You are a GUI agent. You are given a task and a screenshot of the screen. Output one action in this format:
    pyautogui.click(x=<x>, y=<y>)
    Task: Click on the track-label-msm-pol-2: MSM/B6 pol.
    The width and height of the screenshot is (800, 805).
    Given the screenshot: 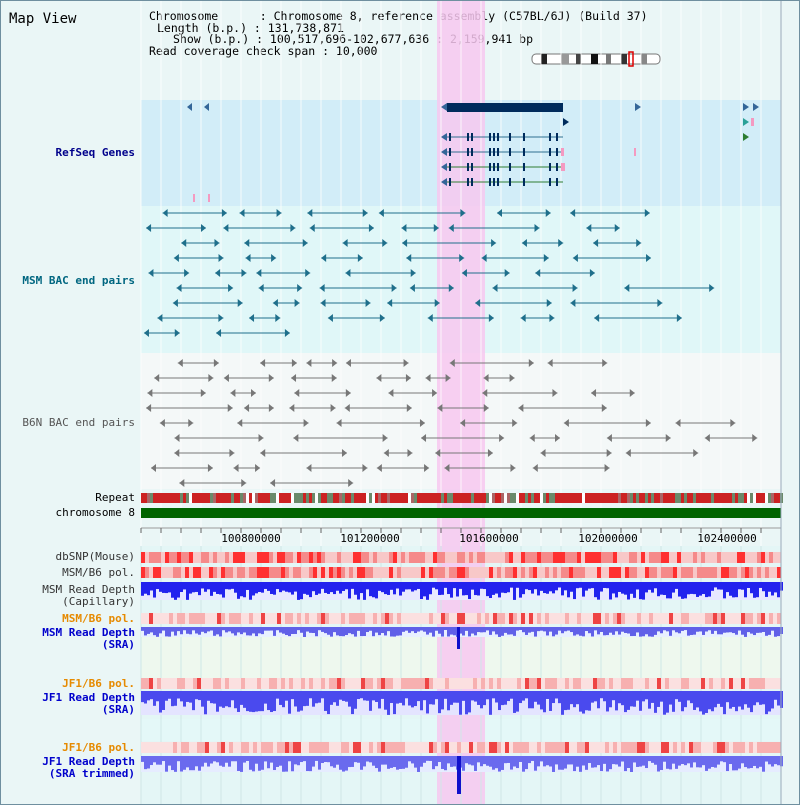 What is the action you would take?
    pyautogui.click(x=98, y=618)
    